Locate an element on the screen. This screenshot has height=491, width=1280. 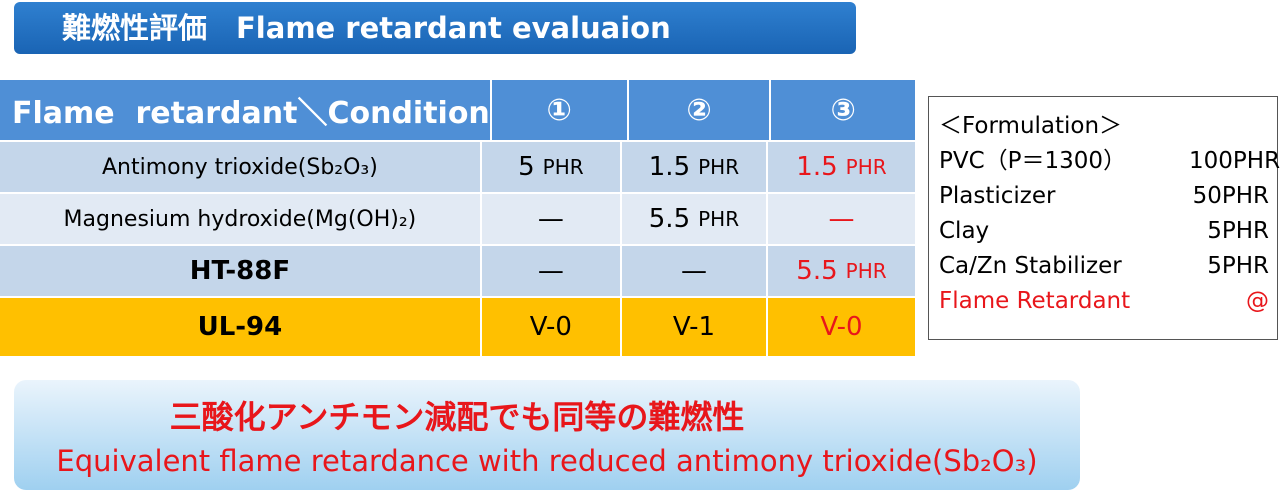
row-label: HT-88F is located at coordinates (240, 271).